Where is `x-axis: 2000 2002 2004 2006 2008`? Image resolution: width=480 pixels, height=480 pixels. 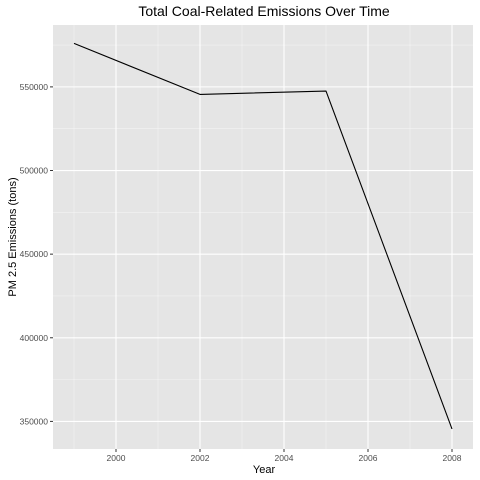
x-axis: 2000 2002 2004 2006 2008 is located at coordinates (284, 456).